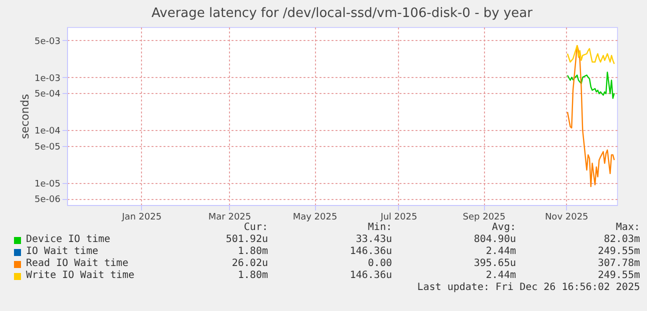 The height and width of the screenshot is (311, 647). What do you see at coordinates (47, 147) in the screenshot?
I see `y-tick-label: 5e-05` at bounding box center [47, 147].